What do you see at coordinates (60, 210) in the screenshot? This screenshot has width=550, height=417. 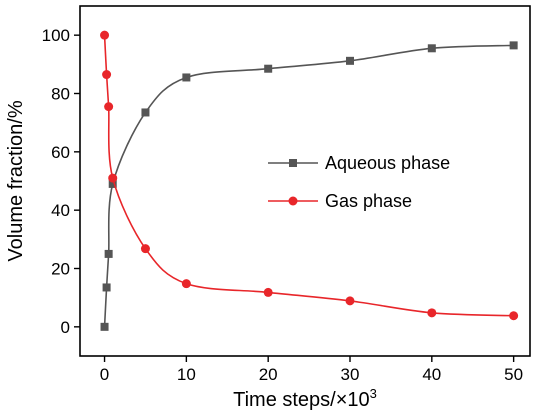 I see `y-tick-label-2: 40` at bounding box center [60, 210].